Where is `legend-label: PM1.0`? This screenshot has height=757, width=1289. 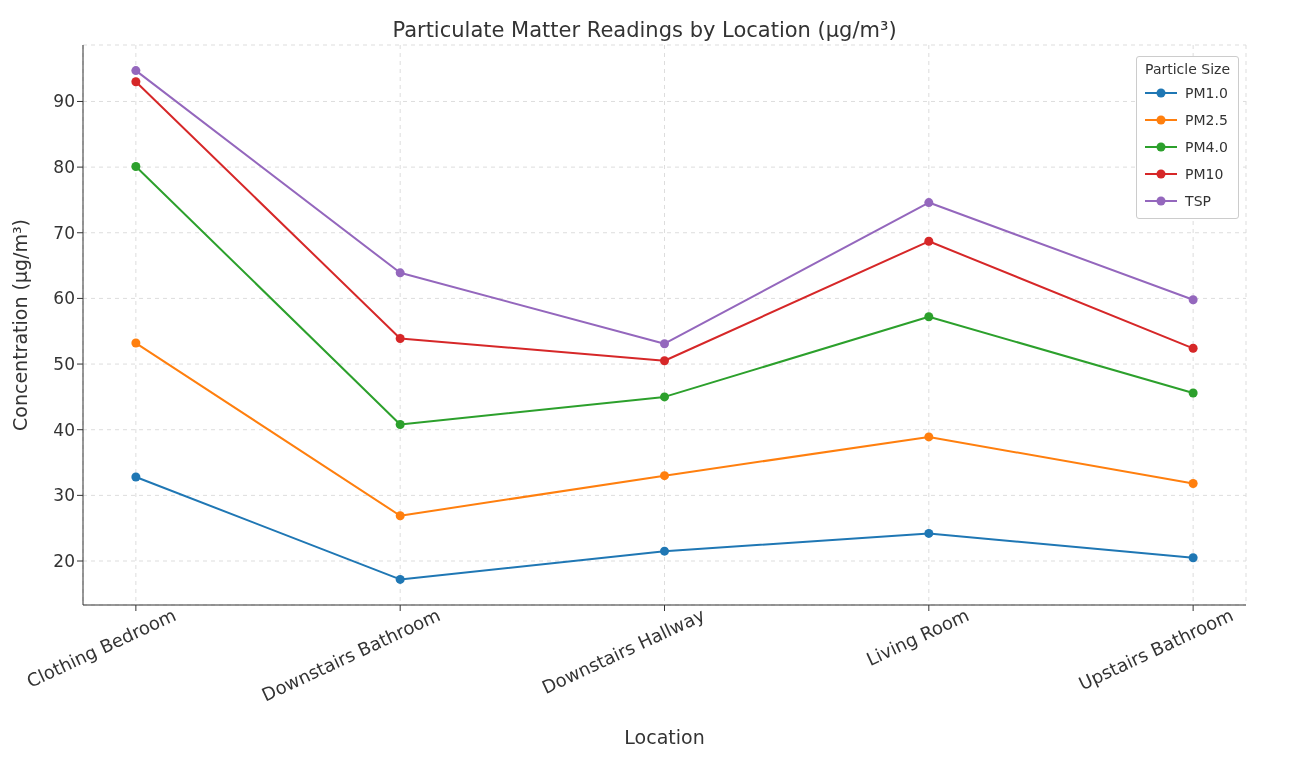 legend-label: PM1.0 is located at coordinates (1206, 92).